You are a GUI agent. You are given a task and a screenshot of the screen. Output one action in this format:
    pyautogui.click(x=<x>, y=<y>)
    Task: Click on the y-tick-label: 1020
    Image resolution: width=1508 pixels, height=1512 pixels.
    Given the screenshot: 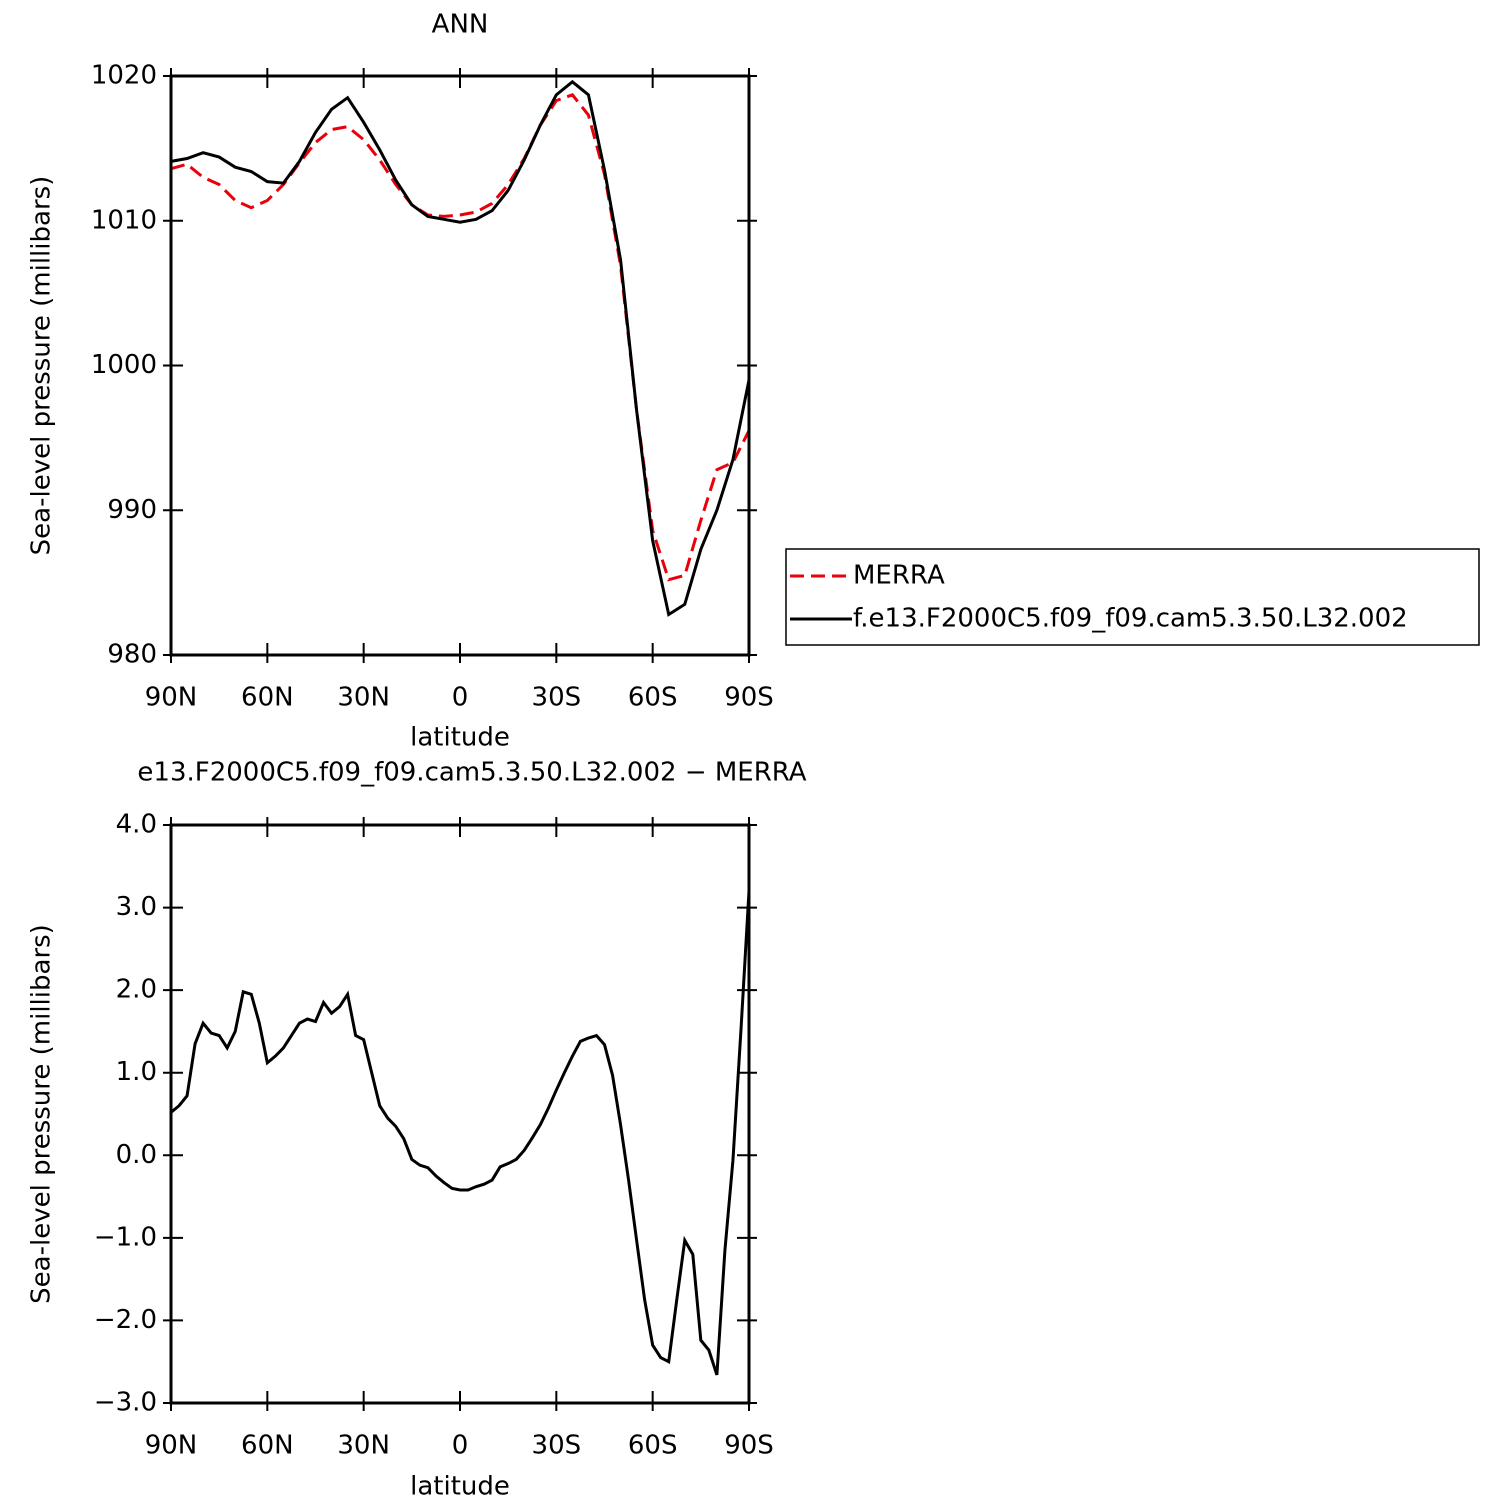 What is the action you would take?
    pyautogui.click(x=124, y=76)
    